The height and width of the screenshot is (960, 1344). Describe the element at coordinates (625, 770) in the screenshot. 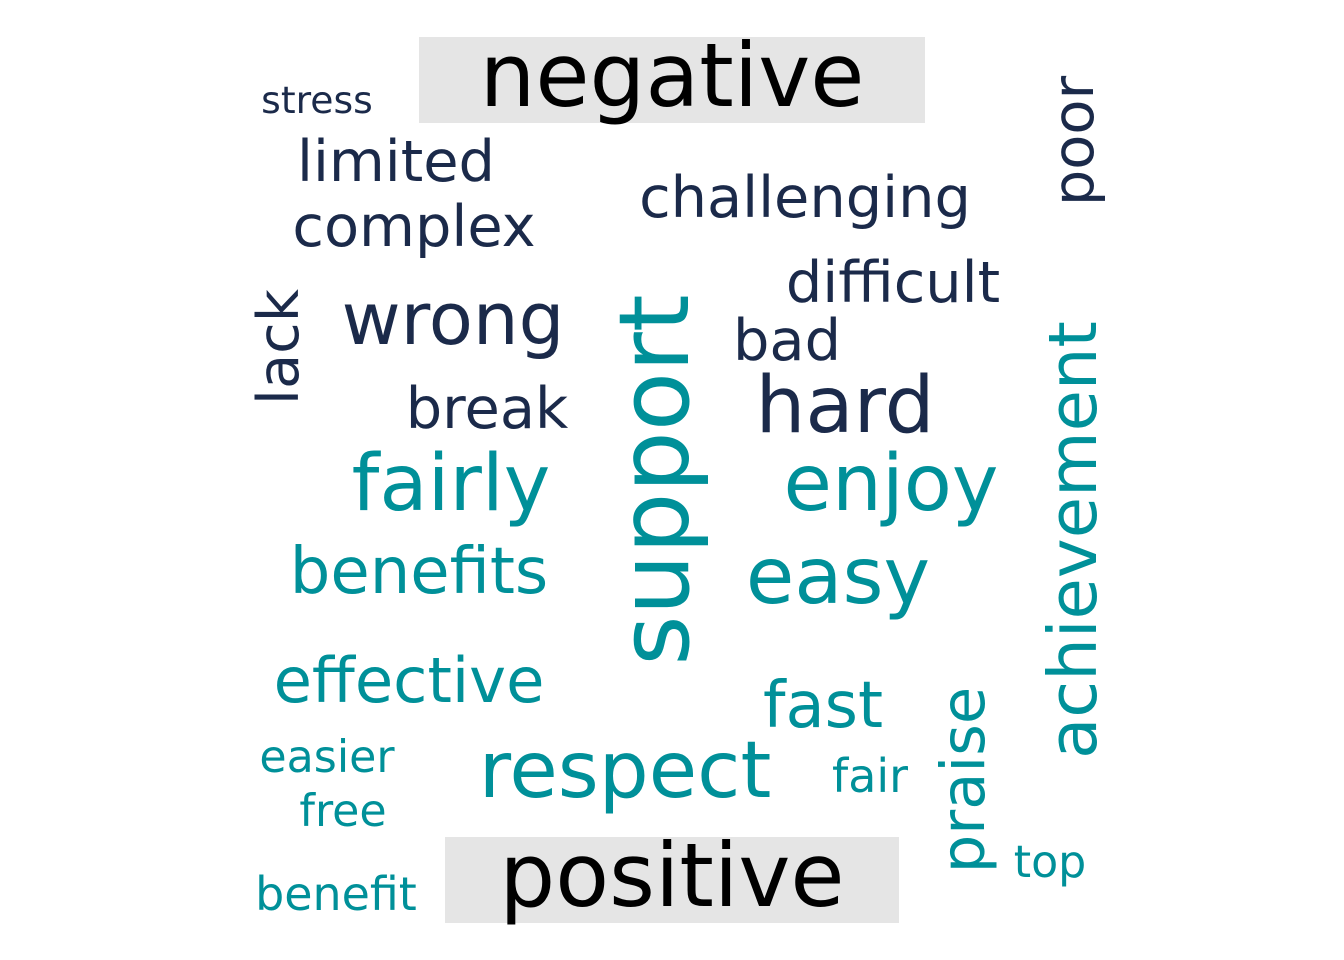

I see `word-respect: respect` at that location.